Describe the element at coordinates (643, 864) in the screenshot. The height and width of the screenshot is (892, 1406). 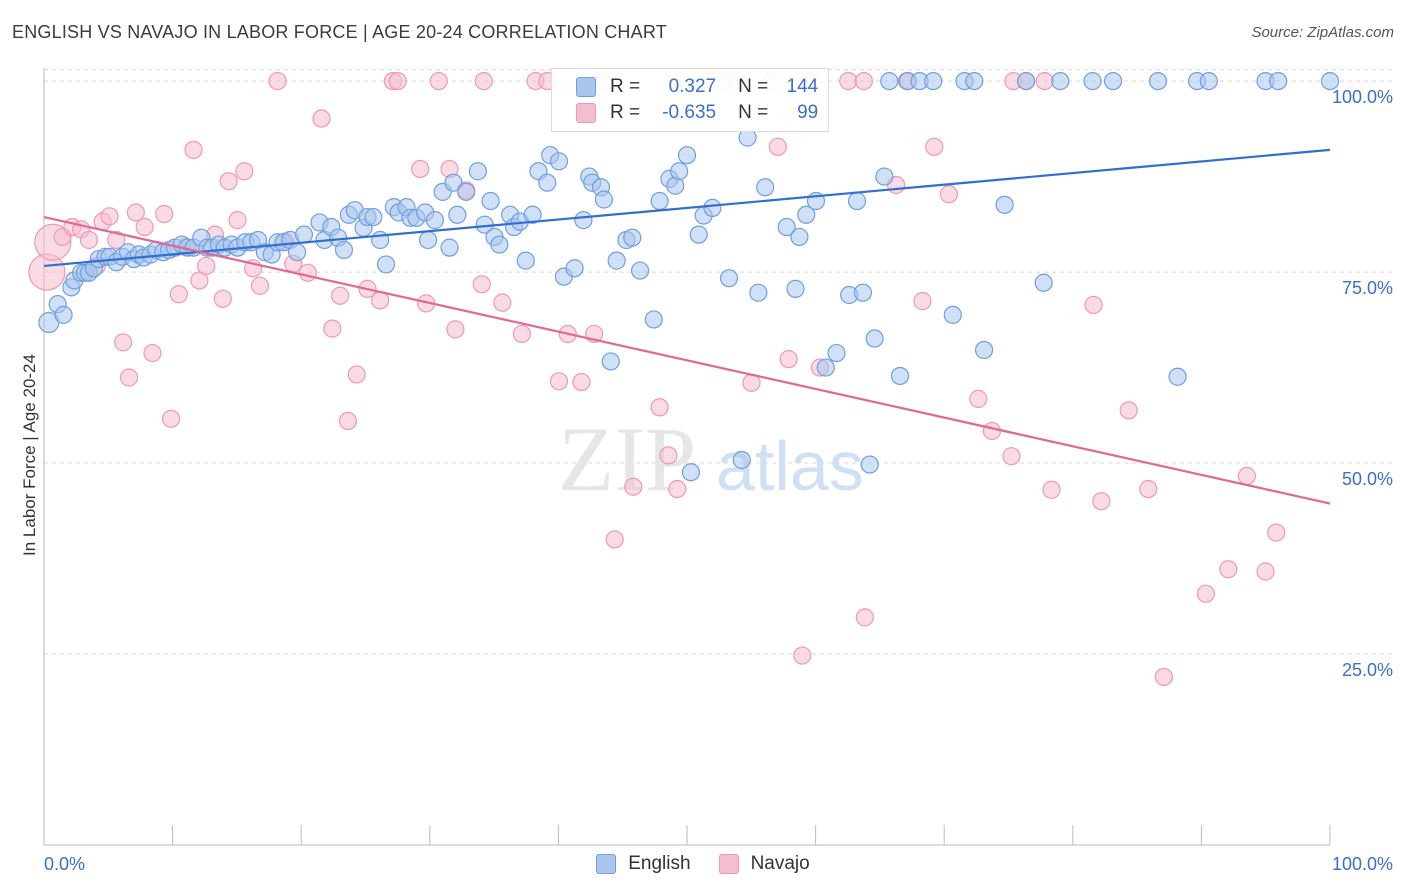
I see `legend-item-english: English` at that location.